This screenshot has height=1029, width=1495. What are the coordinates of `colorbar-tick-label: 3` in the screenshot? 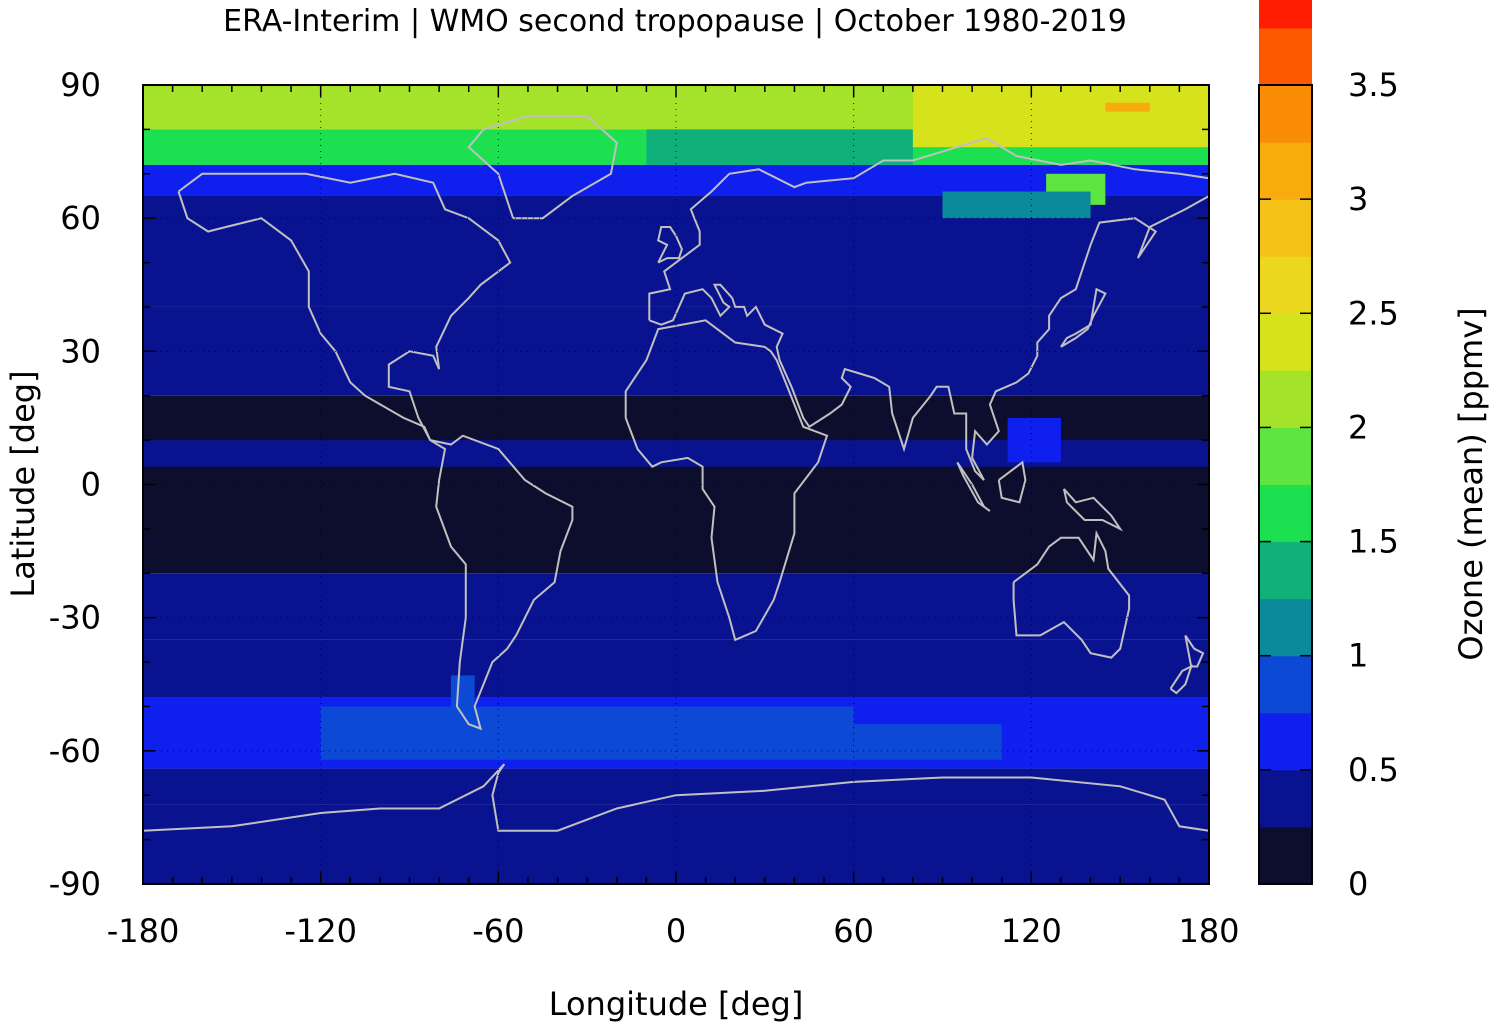 It's located at (1358, 199).